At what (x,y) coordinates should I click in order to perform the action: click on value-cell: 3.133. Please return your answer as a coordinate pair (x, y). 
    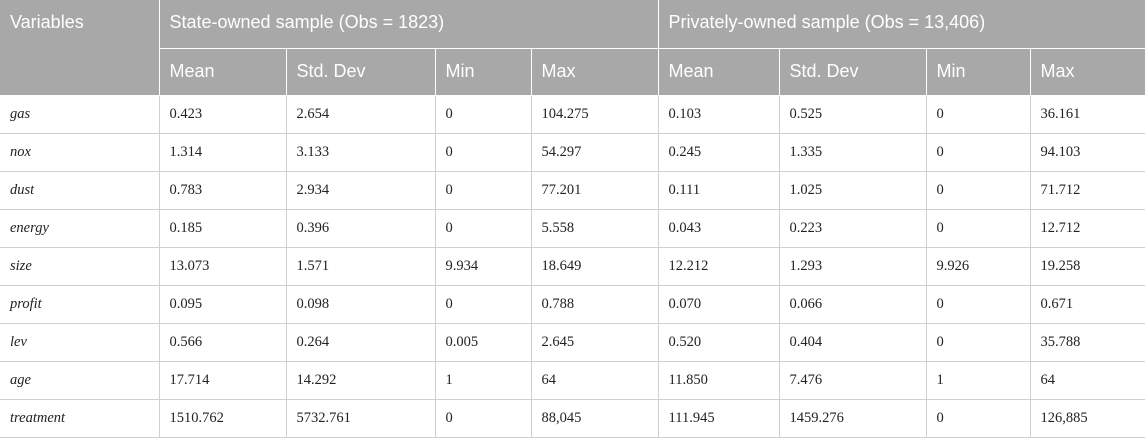
    Looking at the image, I should click on (361, 152).